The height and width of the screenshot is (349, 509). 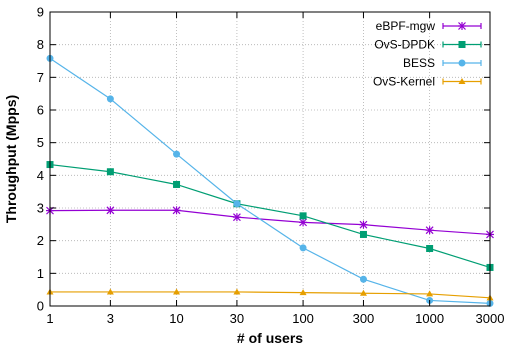 I want to click on legend-entry: OvS-DPDK, so click(x=428, y=45).